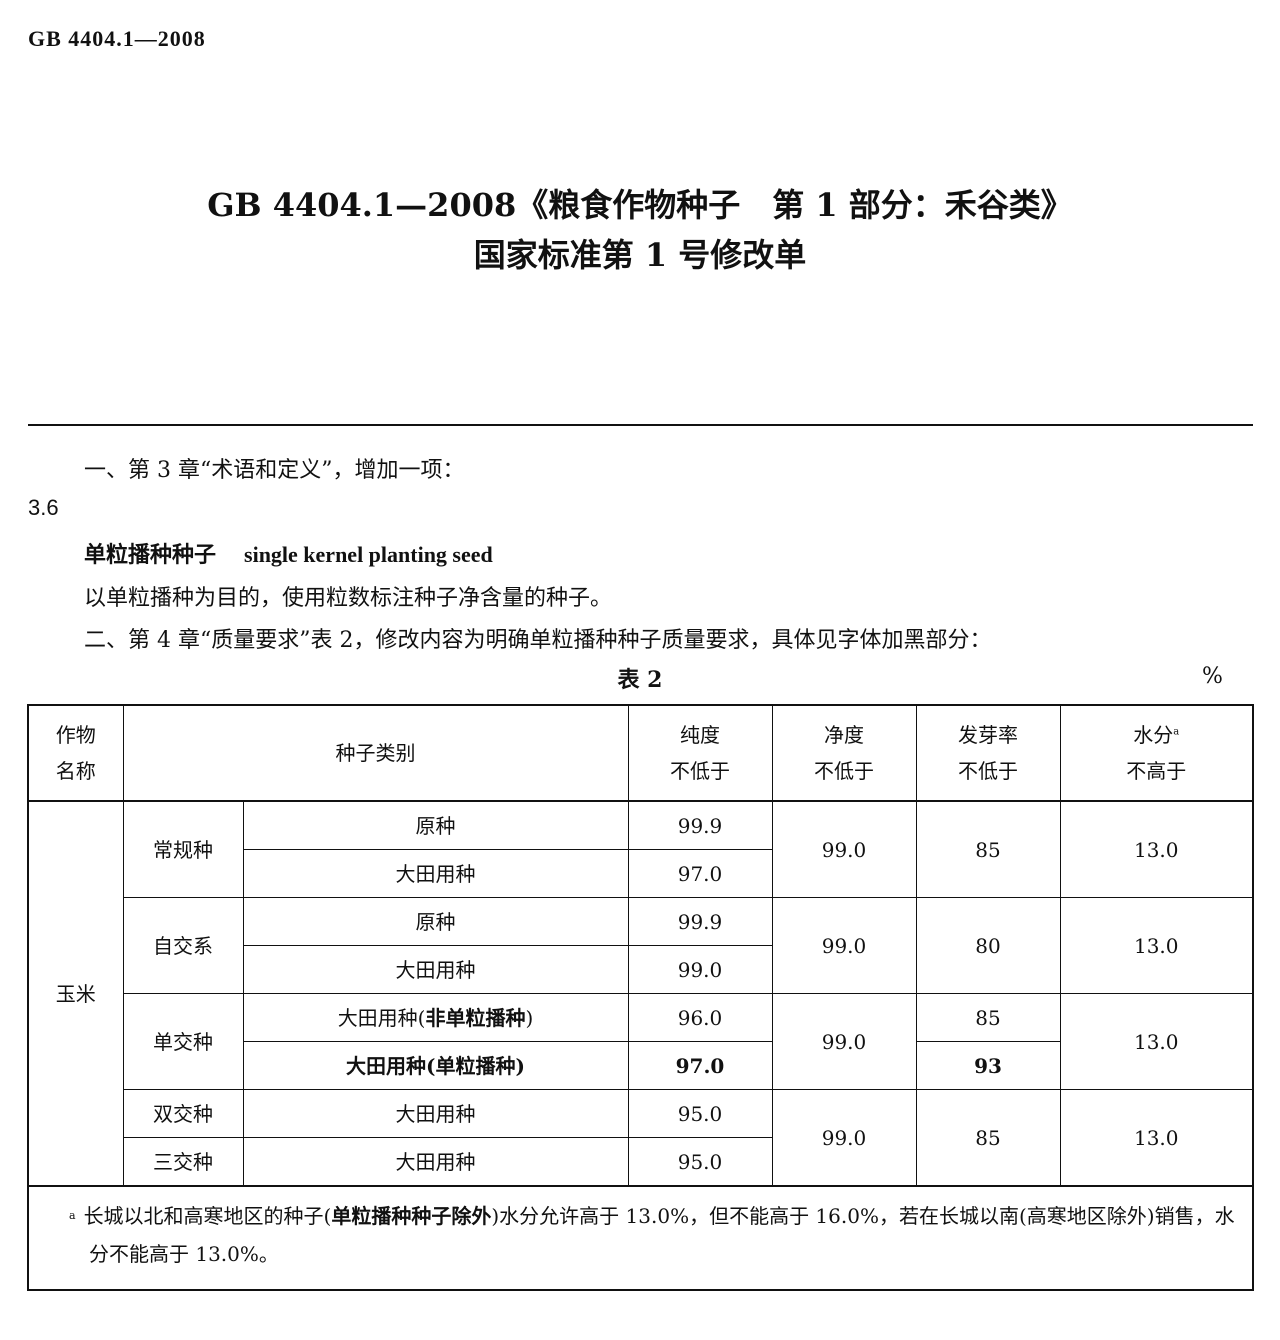 Image resolution: width=1280 pixels, height=1340 pixels. I want to click on type-cell: 常规种, so click(183, 849).